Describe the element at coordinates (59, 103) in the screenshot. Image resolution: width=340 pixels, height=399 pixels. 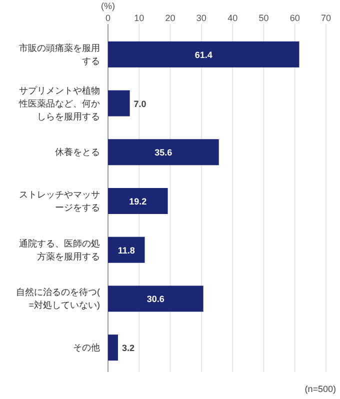
I see `y-tick-label: サプリメントや植物性医薬品など、何かしらを服用する` at that location.